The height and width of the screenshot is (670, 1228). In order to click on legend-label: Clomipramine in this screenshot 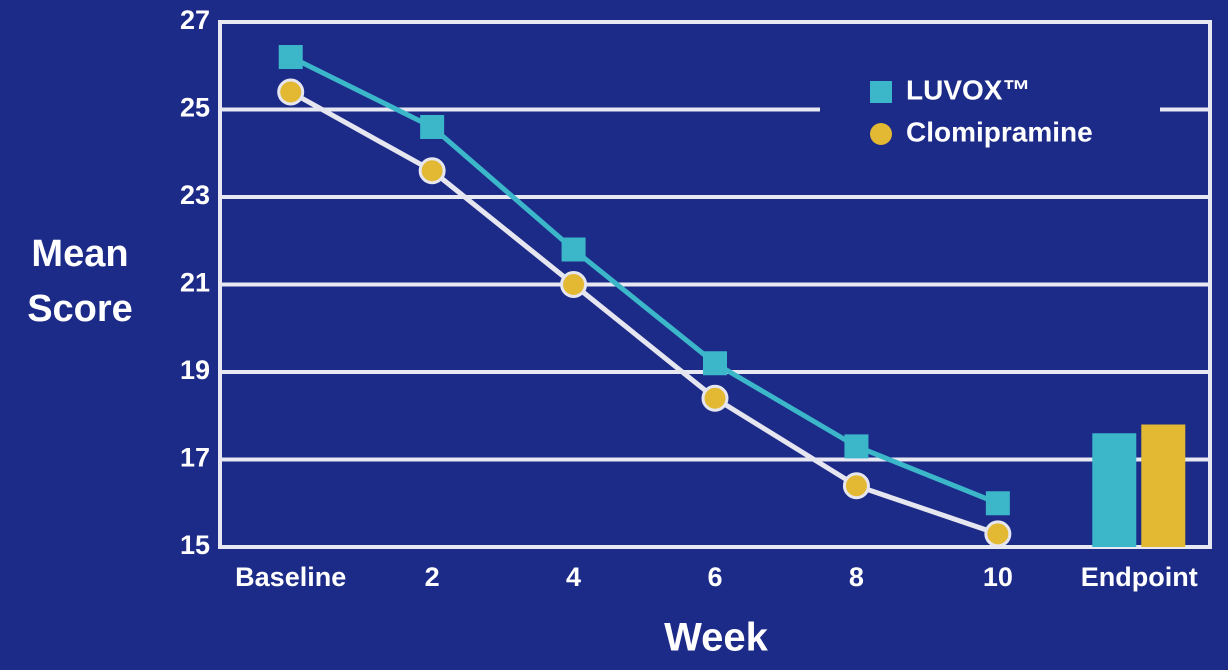, I will do `click(999, 131)`.